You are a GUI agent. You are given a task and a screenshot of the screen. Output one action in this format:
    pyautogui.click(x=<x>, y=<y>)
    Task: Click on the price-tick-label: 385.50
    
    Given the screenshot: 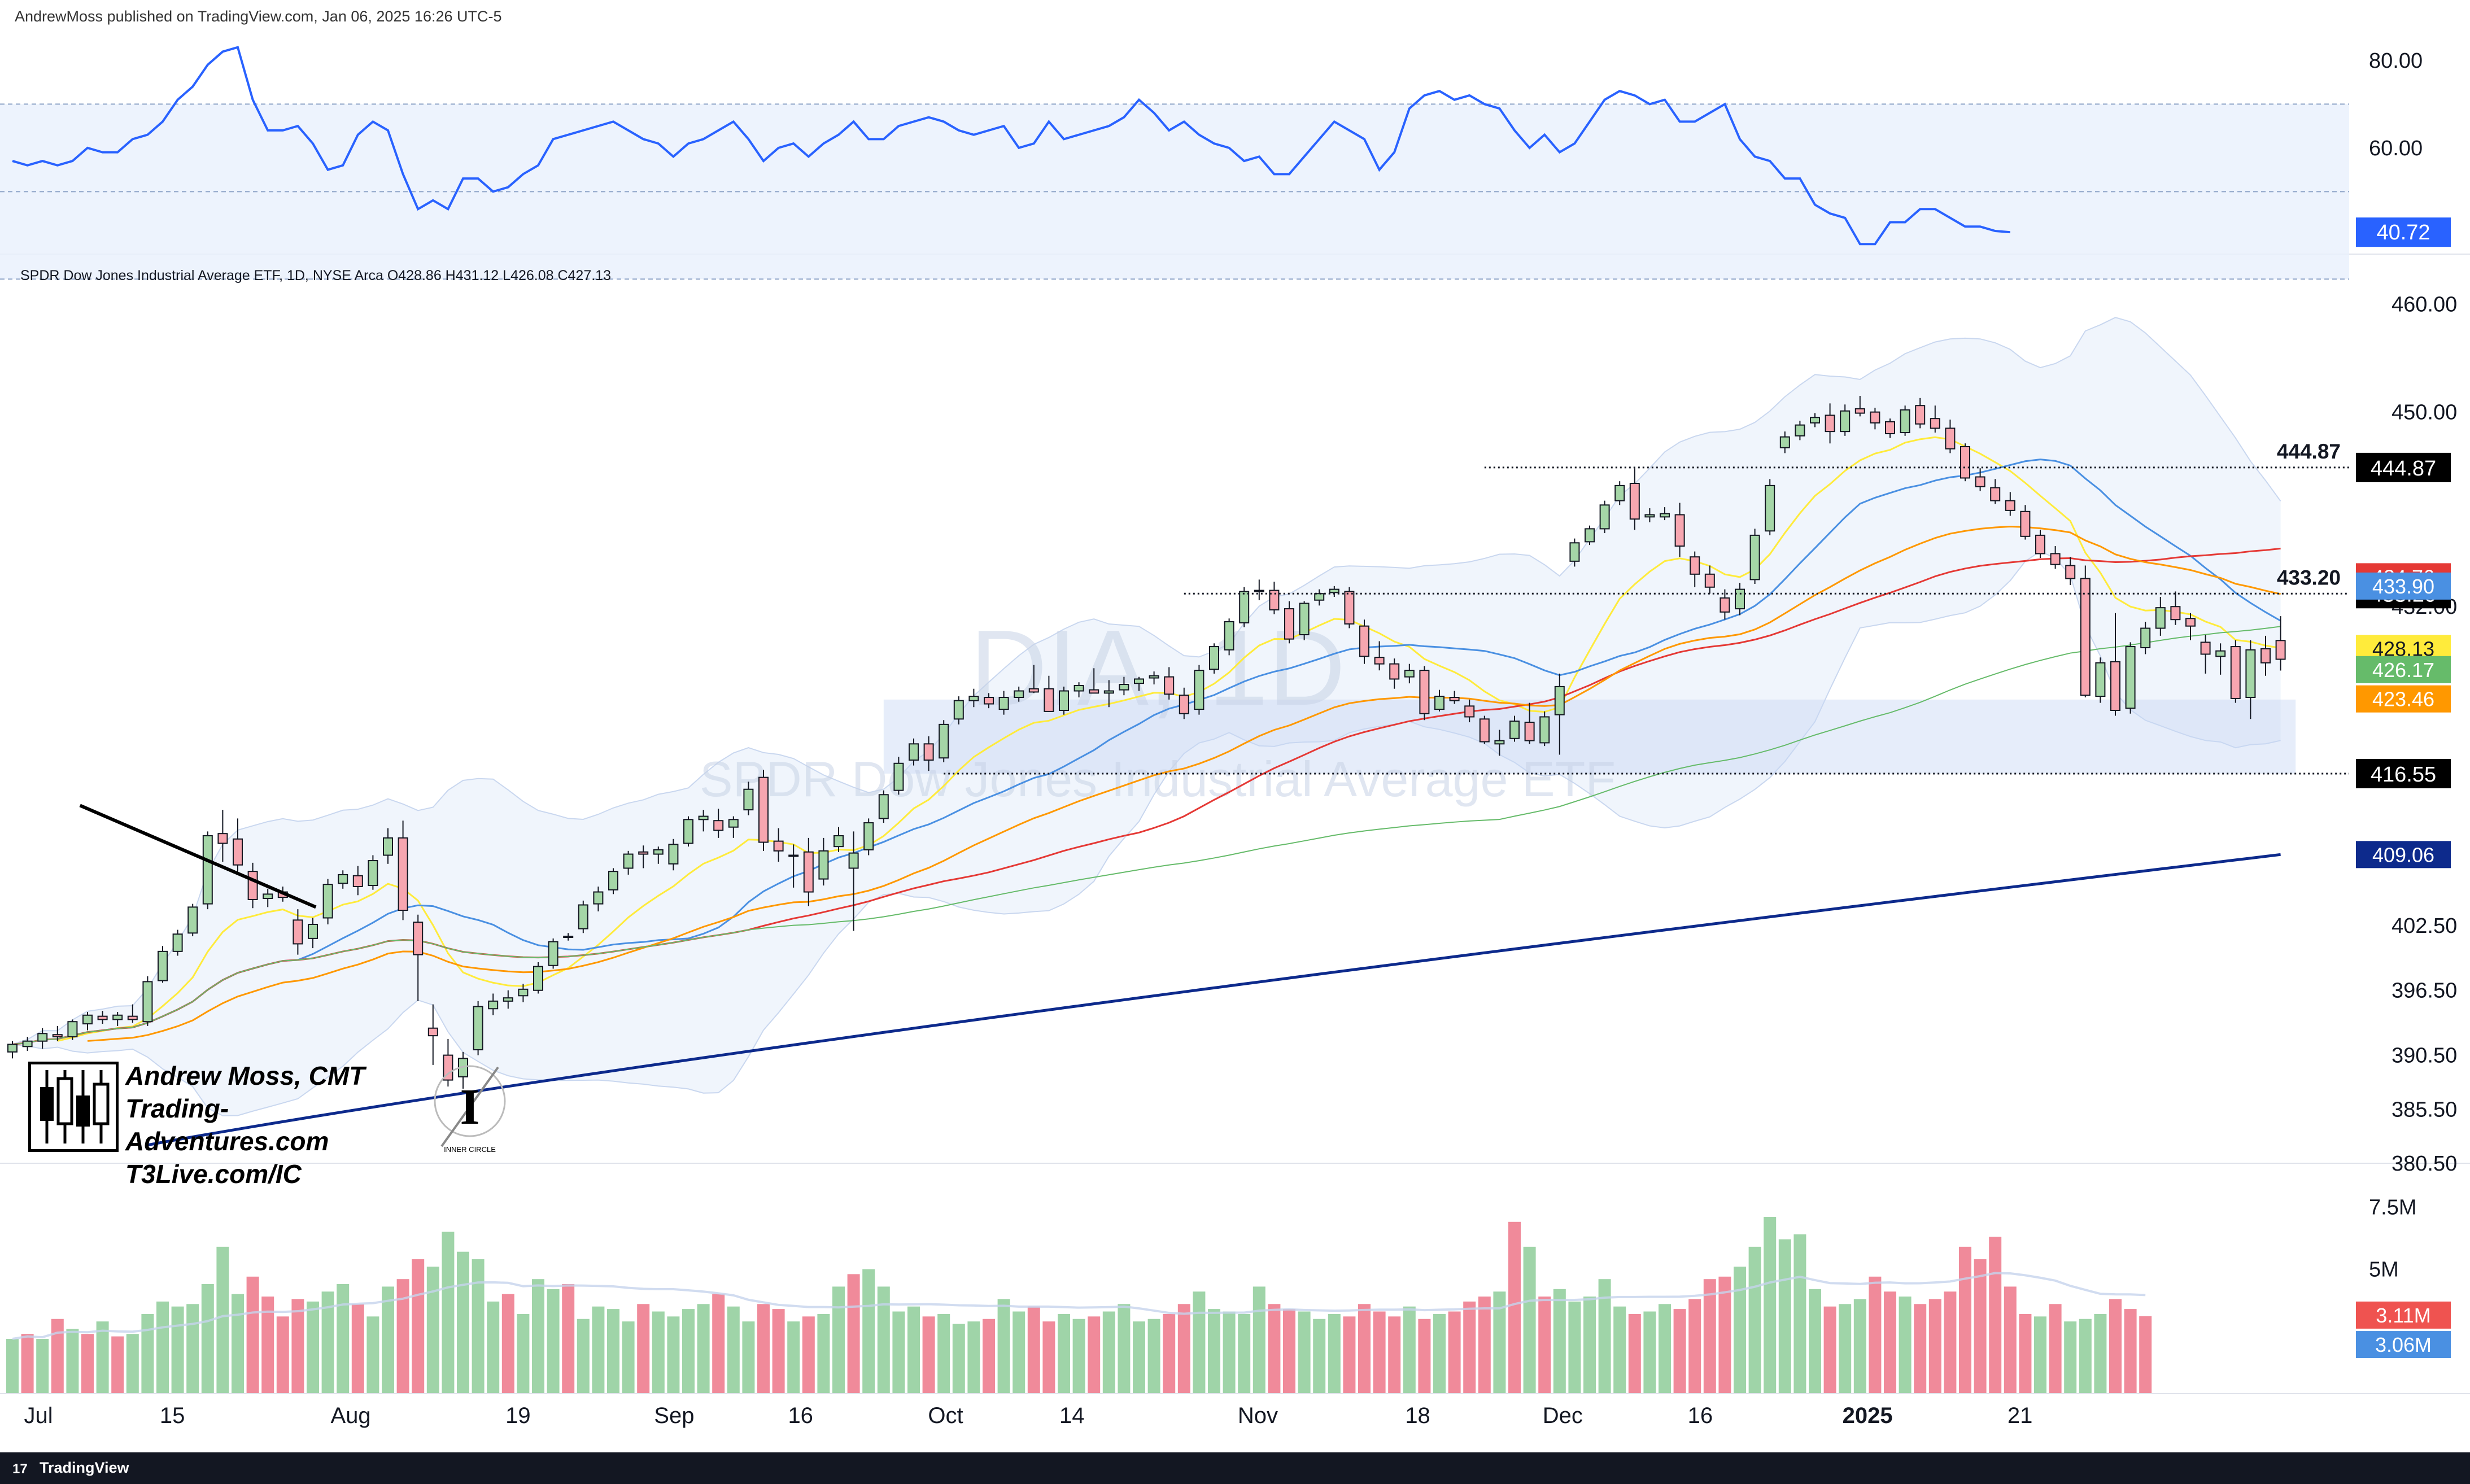 What is the action you would take?
    pyautogui.click(x=2425, y=1109)
    